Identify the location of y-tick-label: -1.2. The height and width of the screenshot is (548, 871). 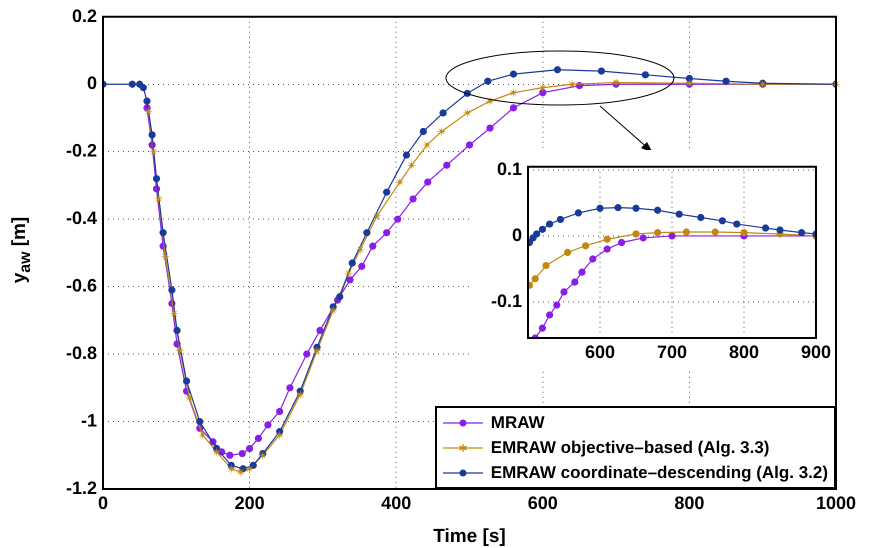
(81, 488).